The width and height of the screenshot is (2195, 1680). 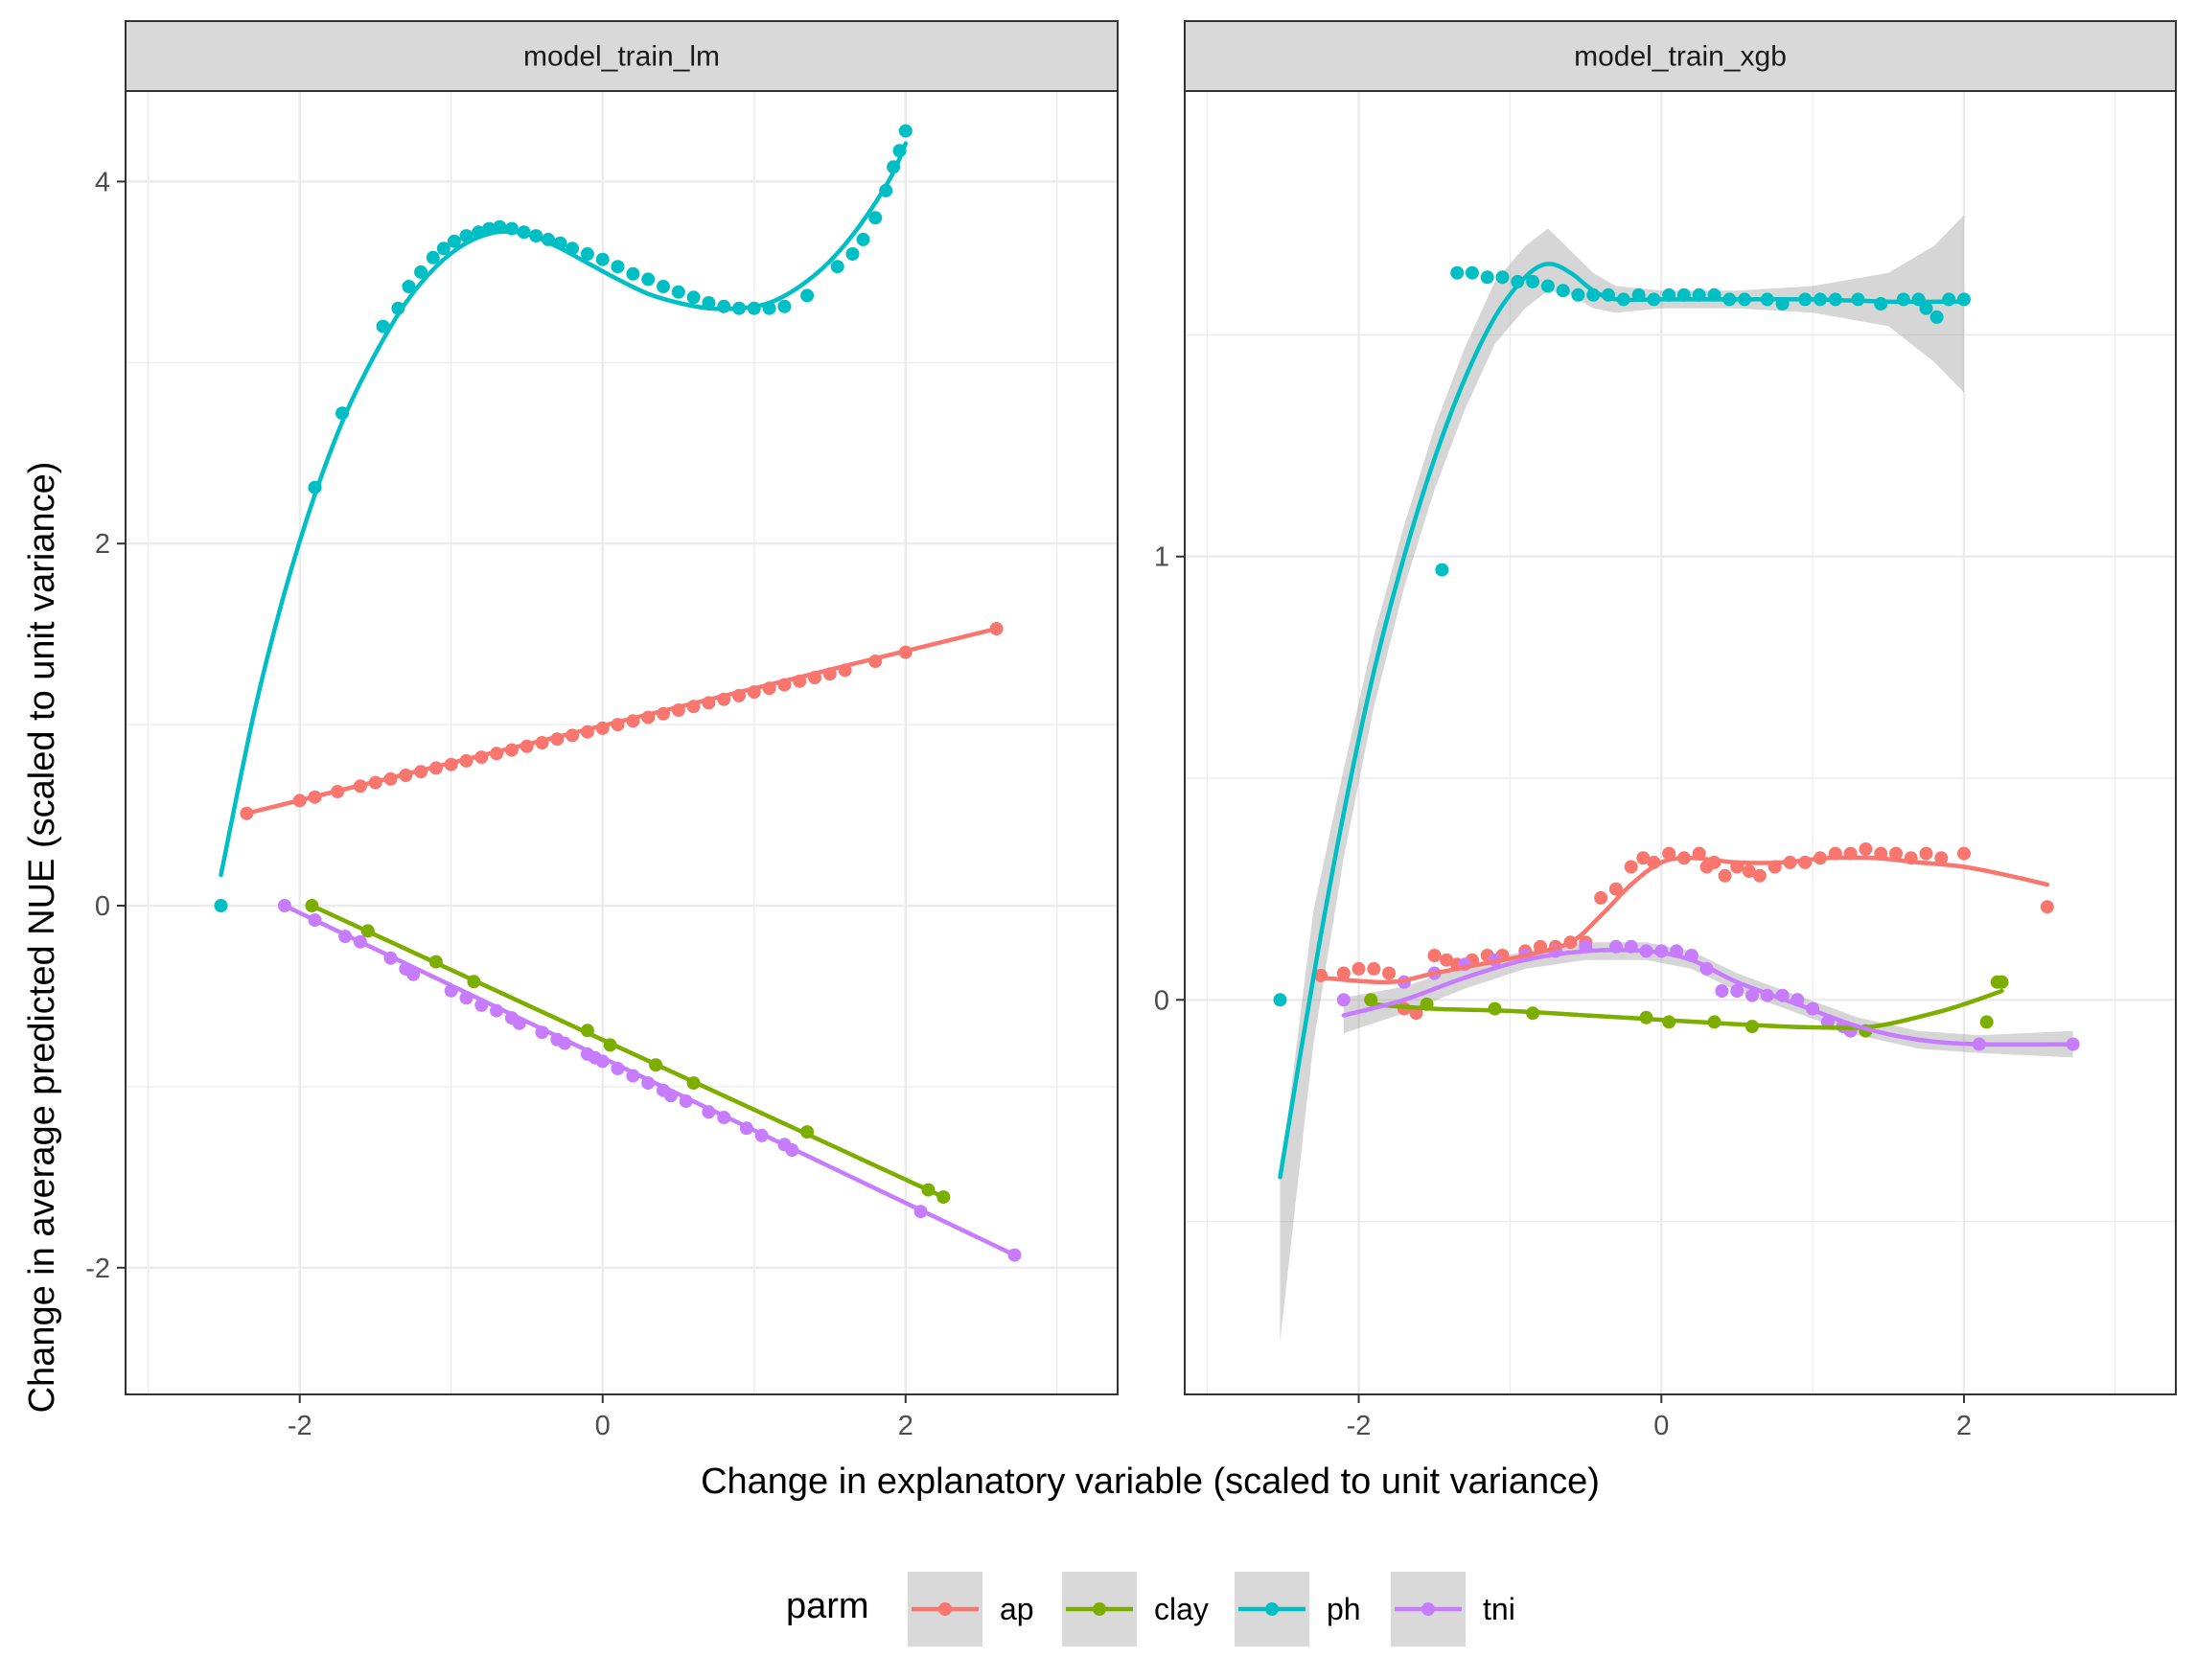 What do you see at coordinates (1211, 1609) in the screenshot?
I see `legend-keys: ap clay ph tni` at bounding box center [1211, 1609].